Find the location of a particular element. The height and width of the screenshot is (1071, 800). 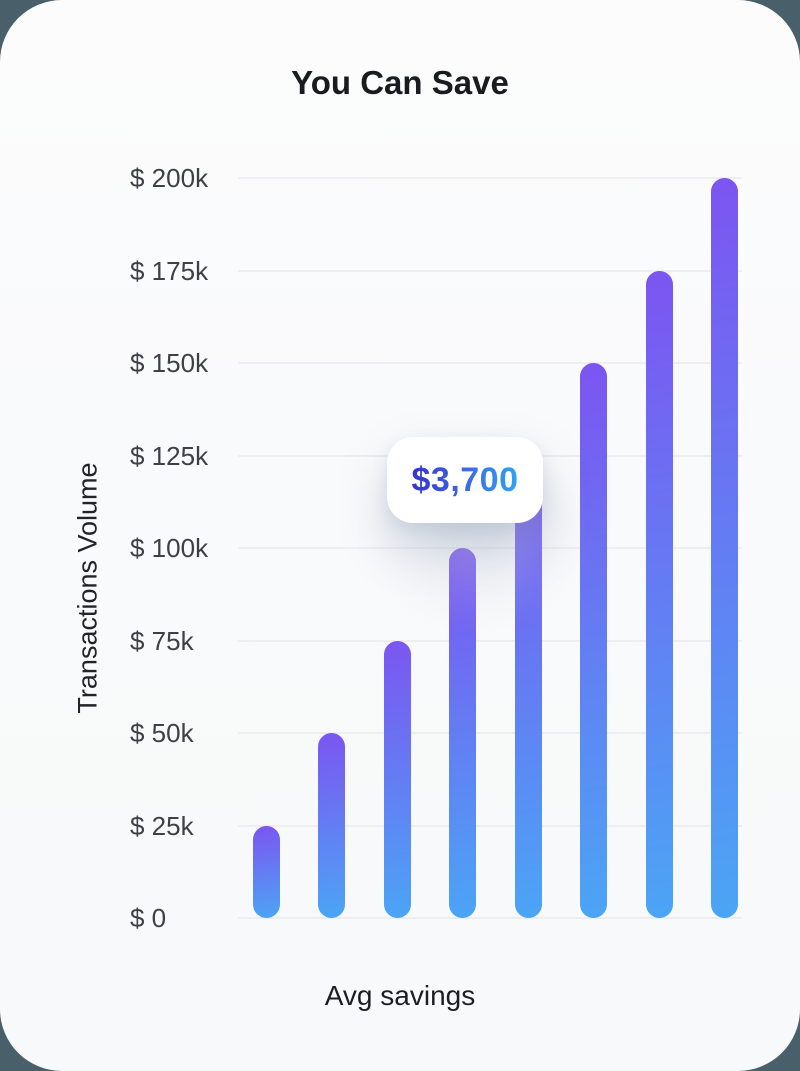

tooltip-value: $3,700 is located at coordinates (465, 479).